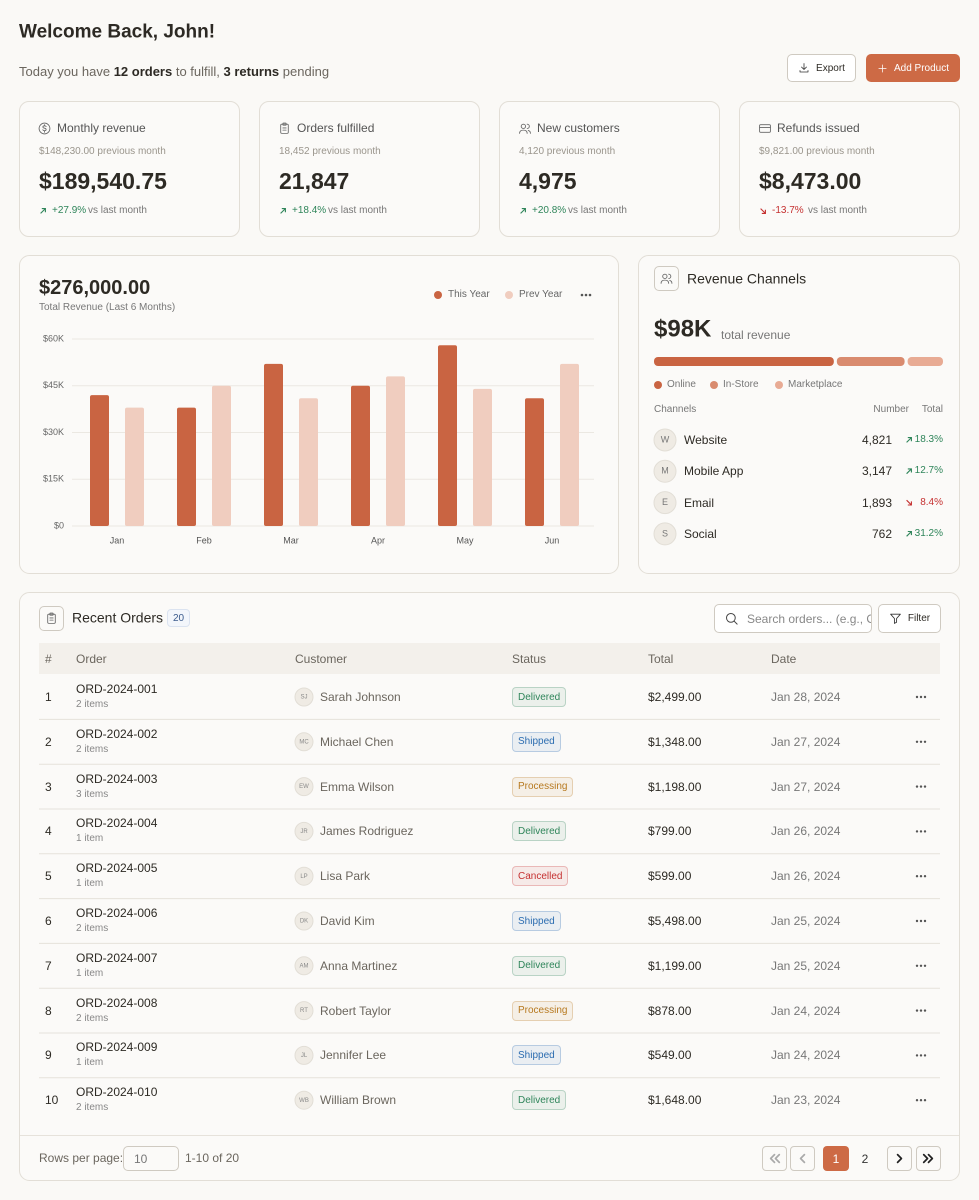  I want to click on channel-name: Mobile App, so click(714, 471).